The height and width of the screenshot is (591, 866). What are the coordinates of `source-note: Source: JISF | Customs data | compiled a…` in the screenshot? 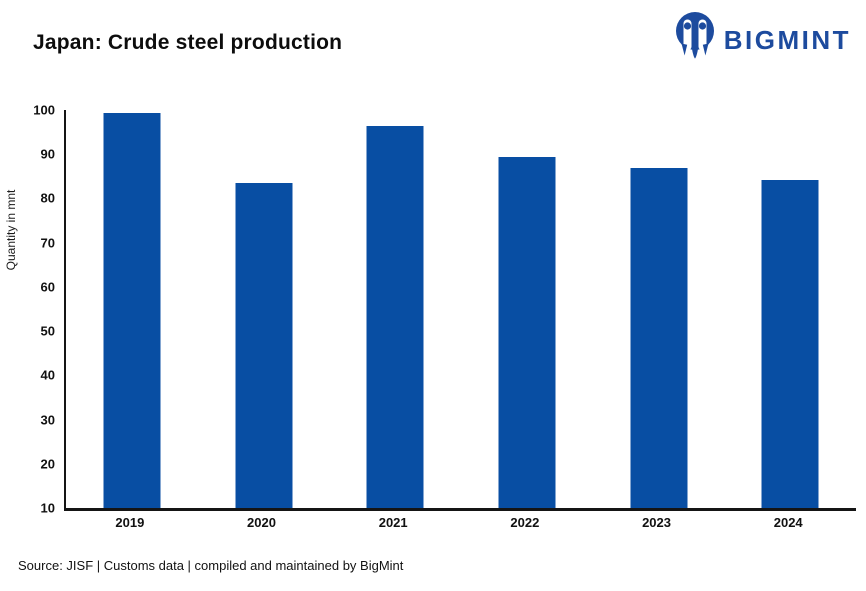 It's located at (211, 565).